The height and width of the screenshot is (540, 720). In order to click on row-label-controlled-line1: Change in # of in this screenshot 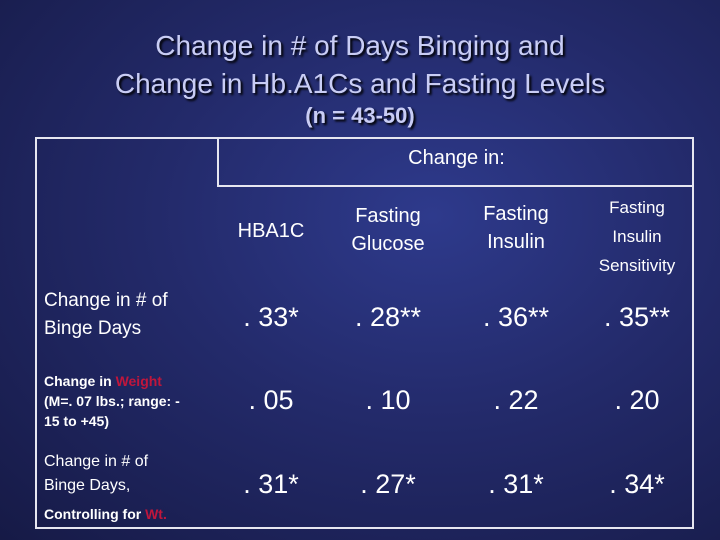, I will do `click(96, 461)`.